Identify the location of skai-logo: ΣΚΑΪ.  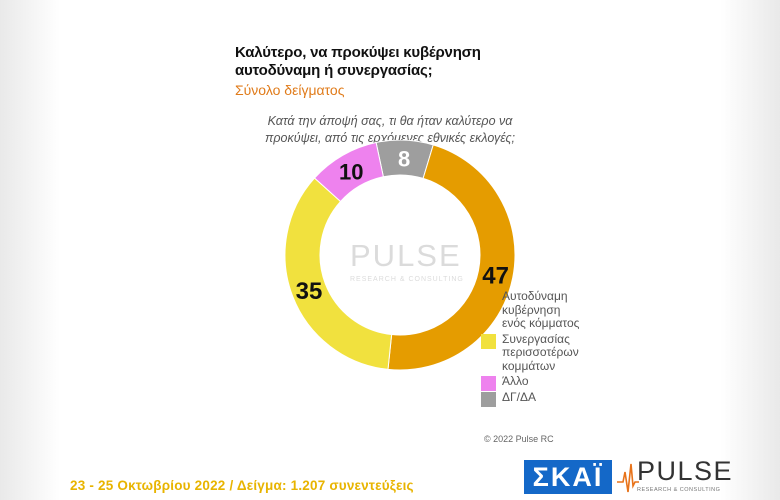
(568, 477).